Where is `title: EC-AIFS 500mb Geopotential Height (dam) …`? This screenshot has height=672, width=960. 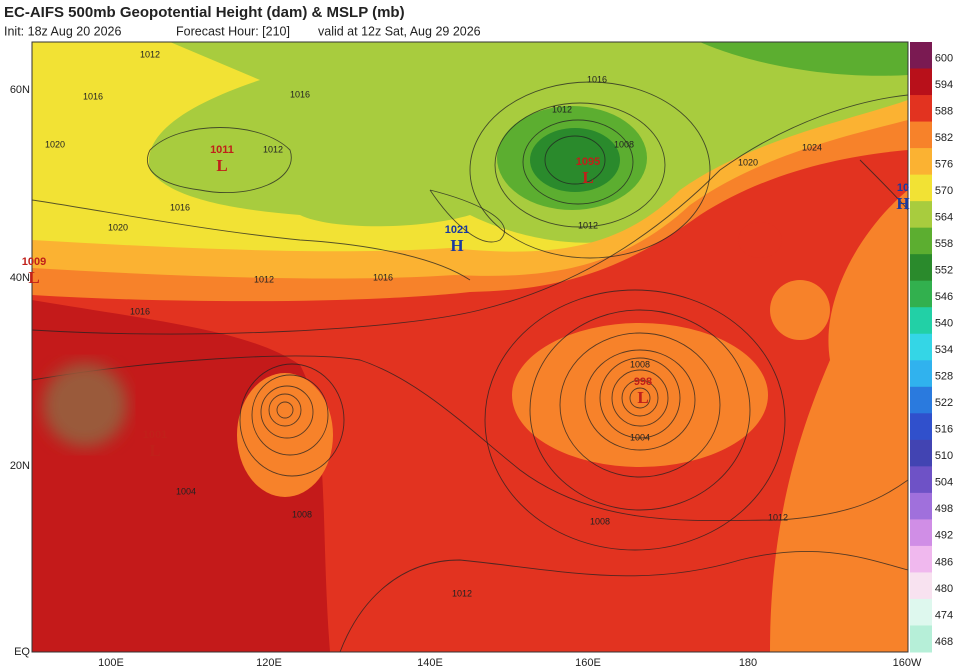 title: EC-AIFS 500mb Geopotential Height (dam) … is located at coordinates (204, 12).